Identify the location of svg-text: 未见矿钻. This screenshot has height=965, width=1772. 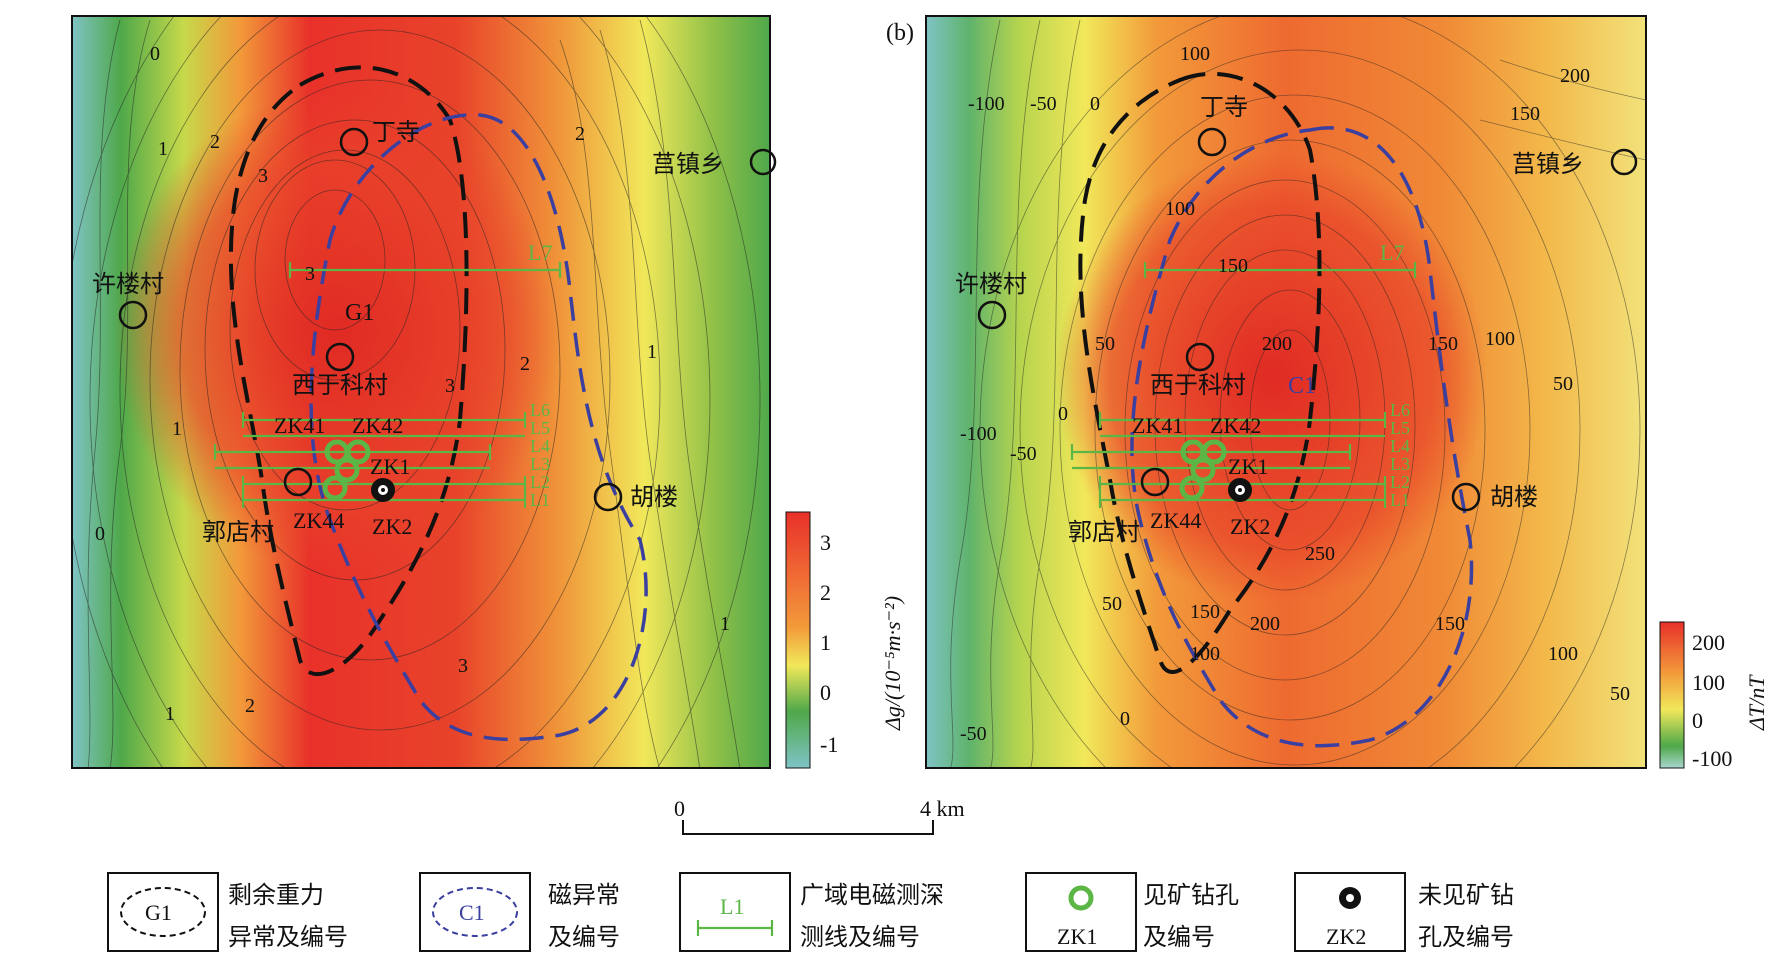
(1466, 895).